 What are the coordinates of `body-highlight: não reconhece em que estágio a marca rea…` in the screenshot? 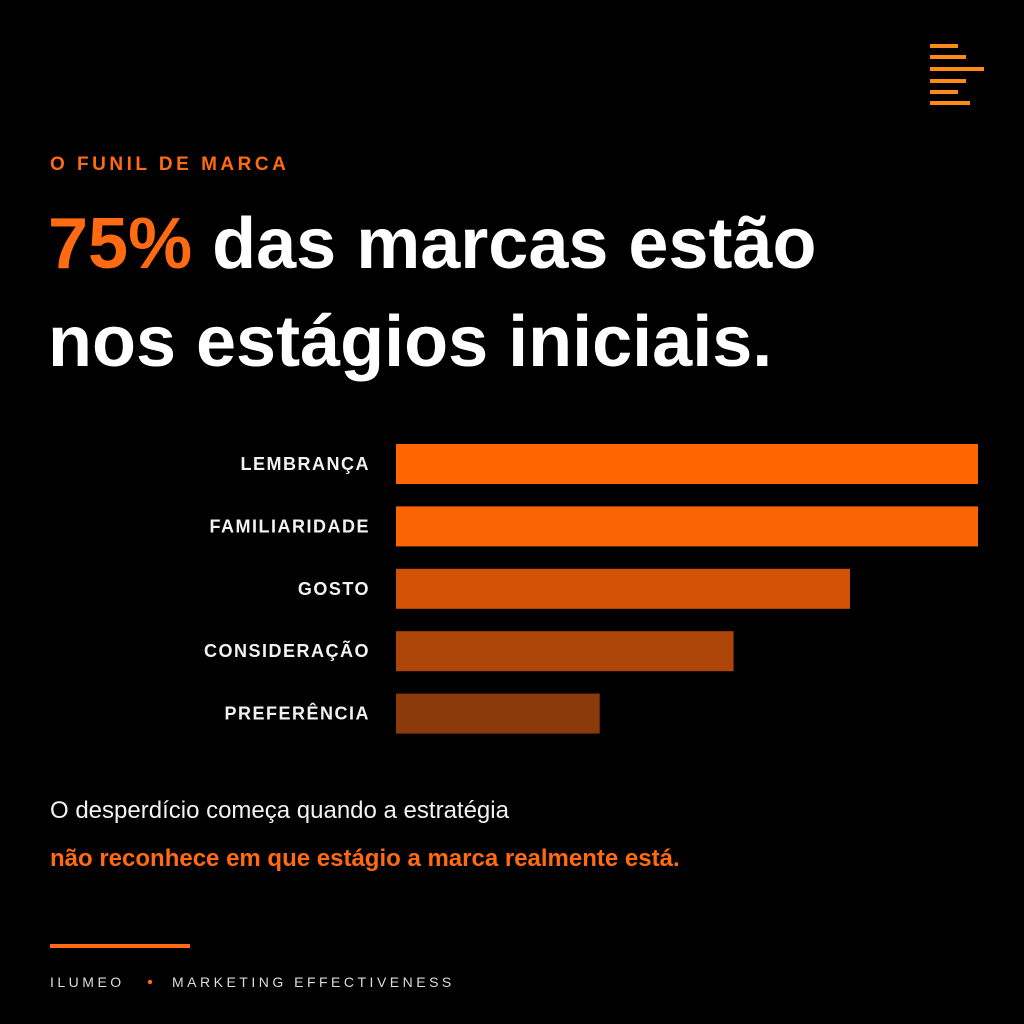 It's located at (365, 858).